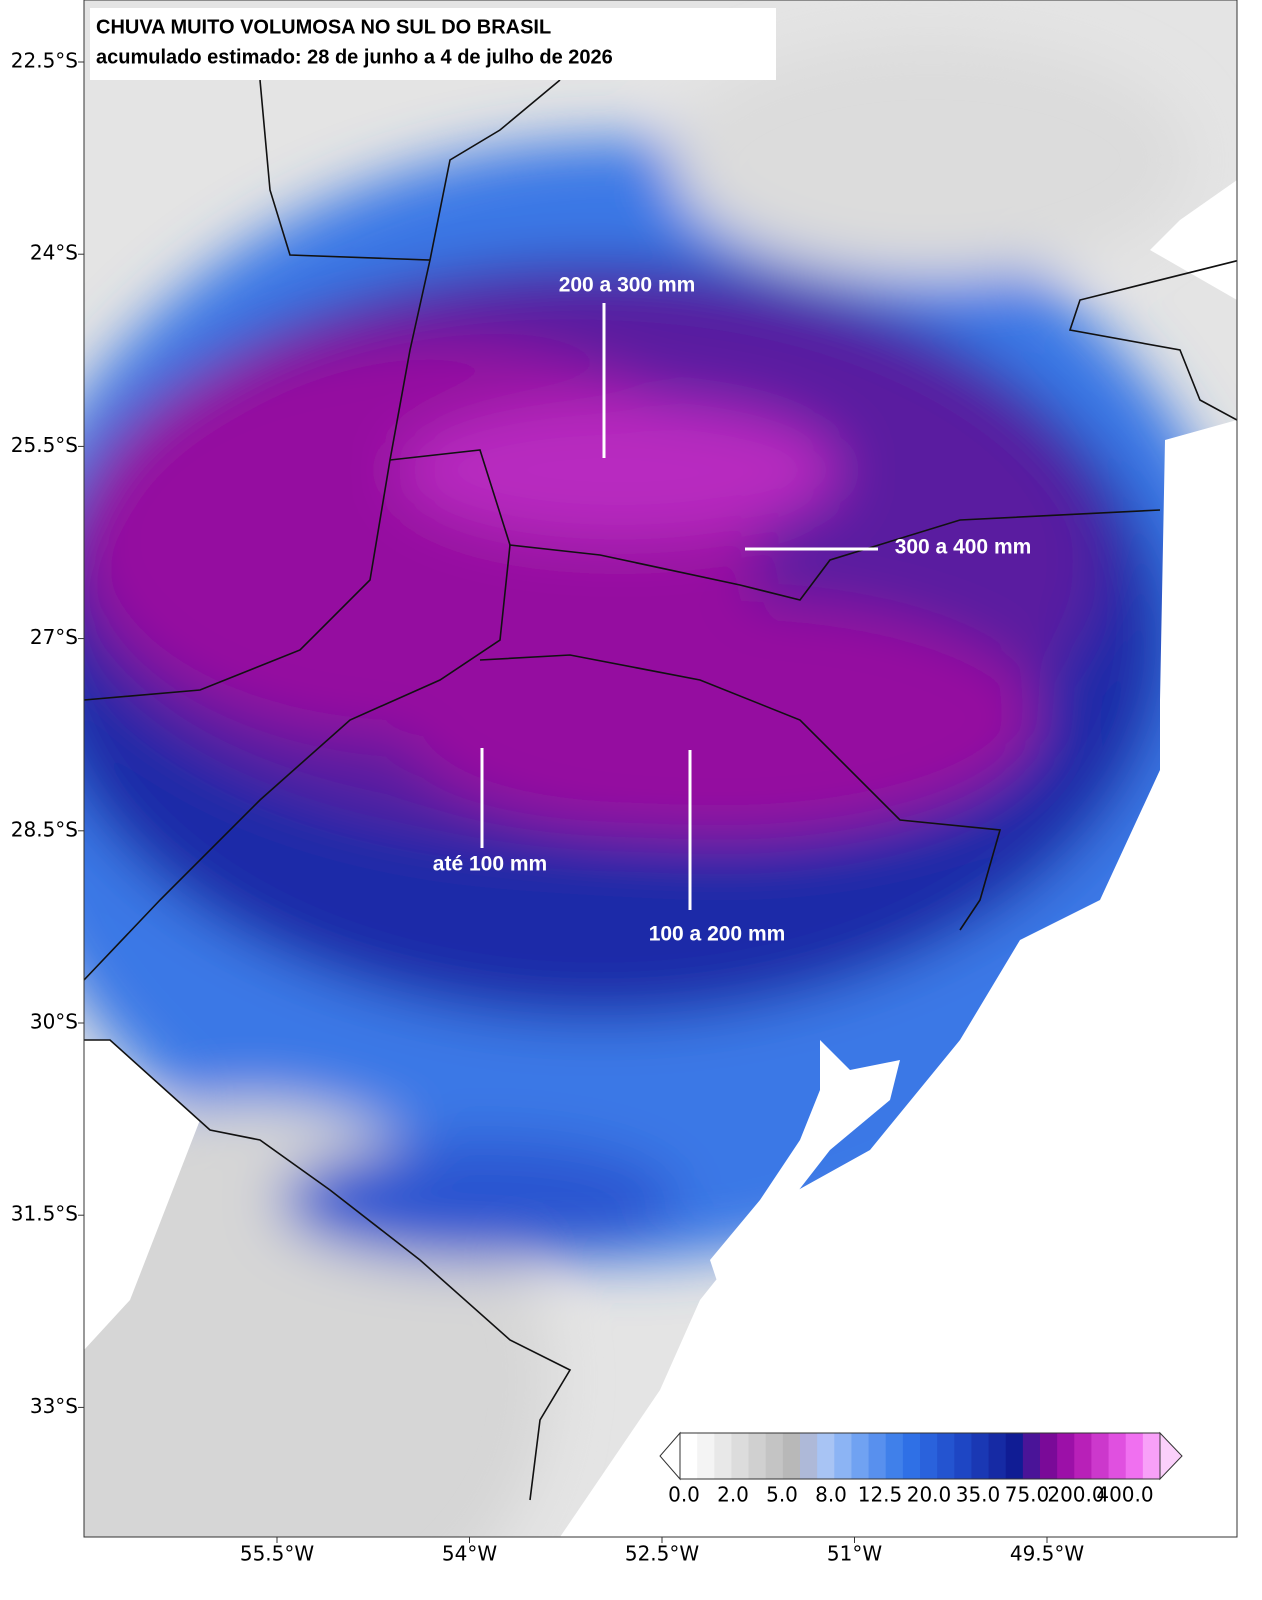 The width and height of the screenshot is (1262, 1600). I want to click on colorbar-label: 12.5, so click(880, 1495).